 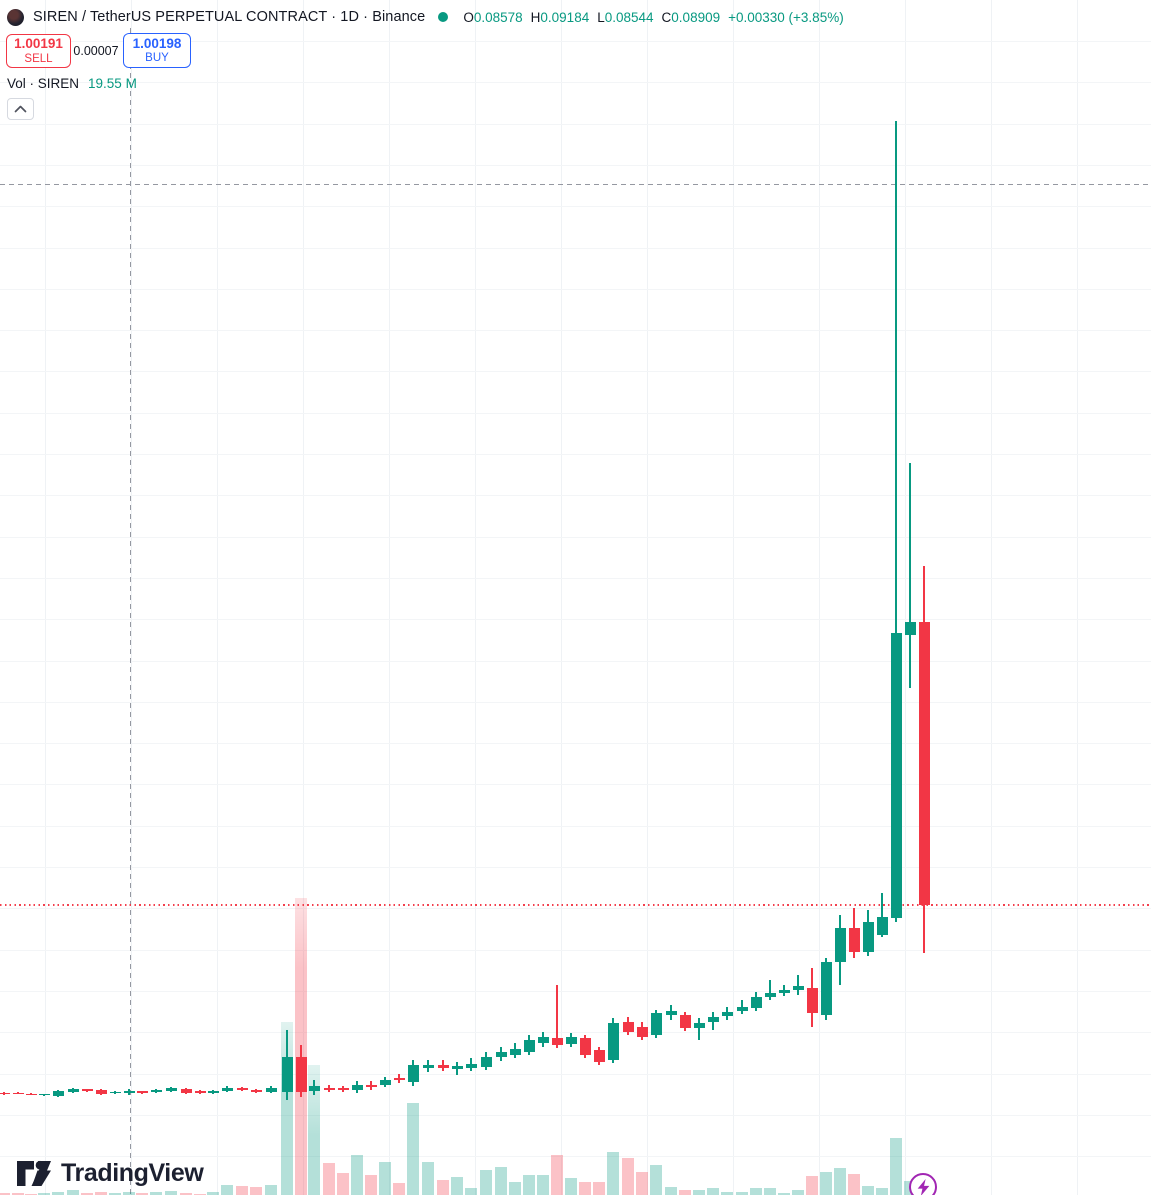 I want to click on lightning-bolt-icon, so click(x=923, y=1186).